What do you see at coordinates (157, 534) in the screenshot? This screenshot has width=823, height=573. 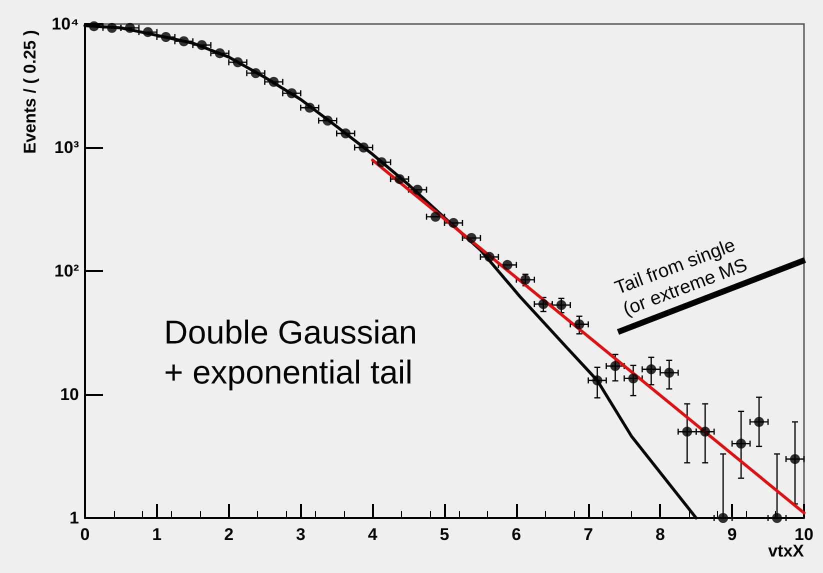 I see `x-tick-label: 1` at bounding box center [157, 534].